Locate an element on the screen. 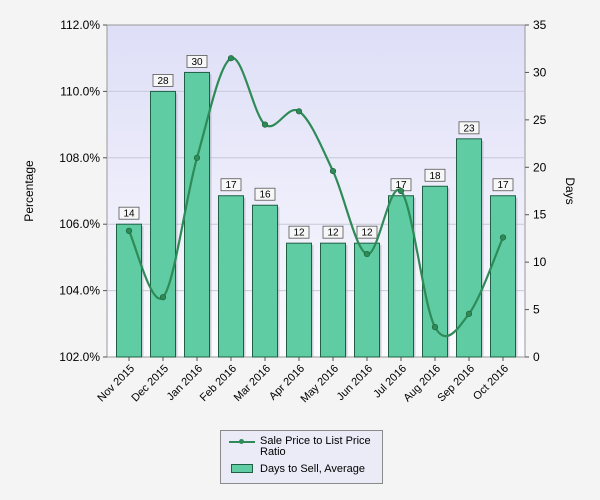  bar-value-label: 28 is located at coordinates (163, 81).